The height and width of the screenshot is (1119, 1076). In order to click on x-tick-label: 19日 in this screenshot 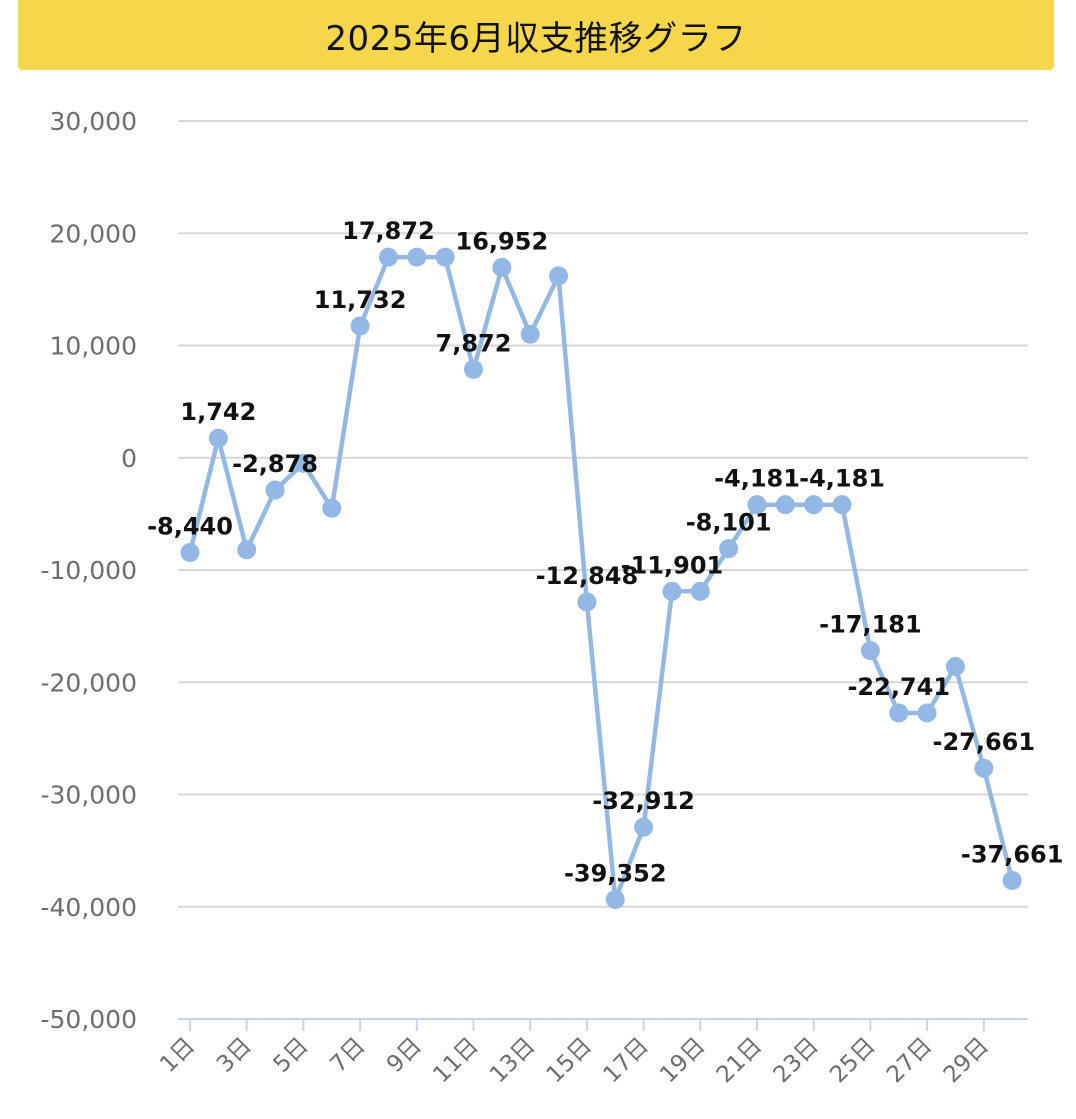, I will do `click(682, 1060)`.